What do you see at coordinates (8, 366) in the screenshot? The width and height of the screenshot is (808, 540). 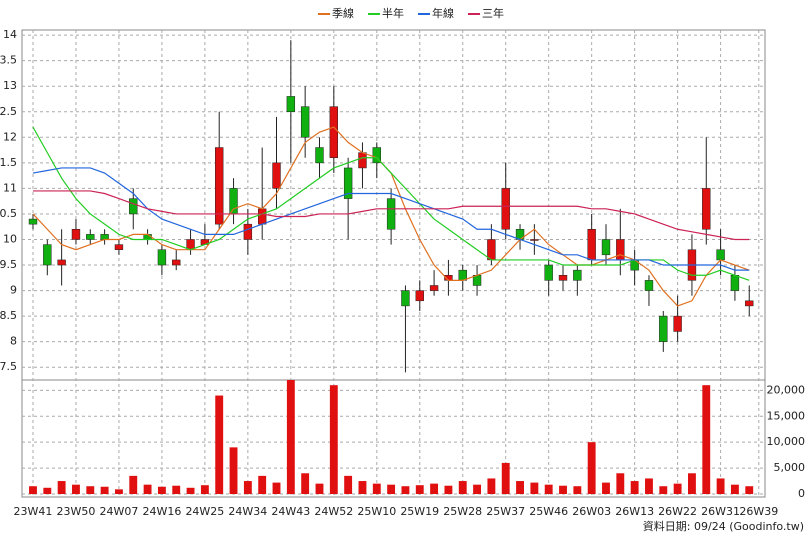 I see `y-tick-label: 7.5` at bounding box center [8, 366].